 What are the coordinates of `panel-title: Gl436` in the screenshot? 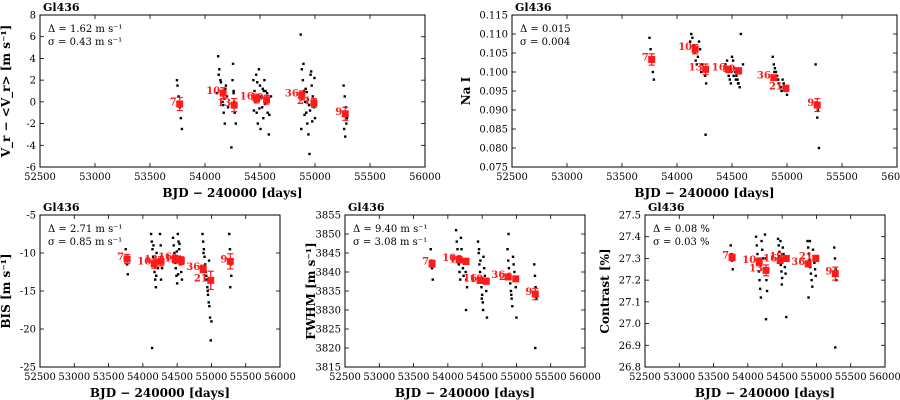 It's located at (366, 207).